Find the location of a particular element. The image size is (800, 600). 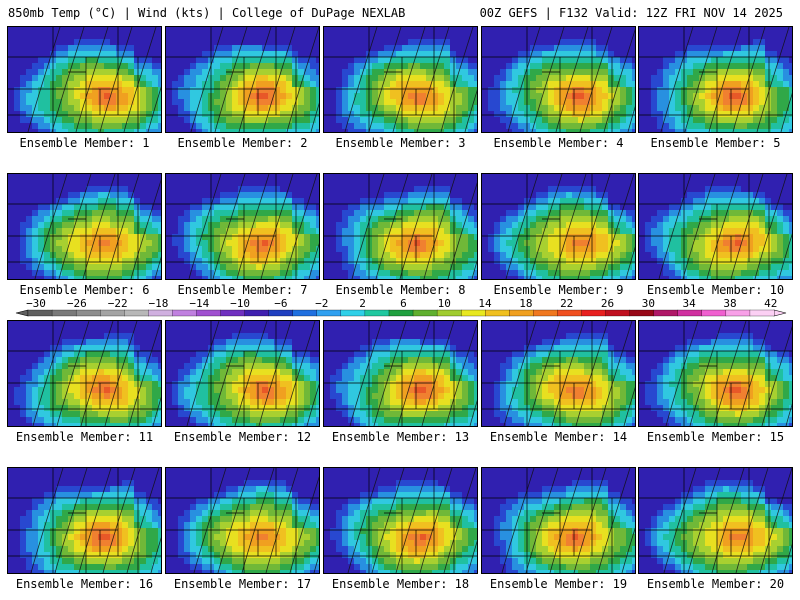

colorbar-tick-label: 42 is located at coordinates (770, 304).